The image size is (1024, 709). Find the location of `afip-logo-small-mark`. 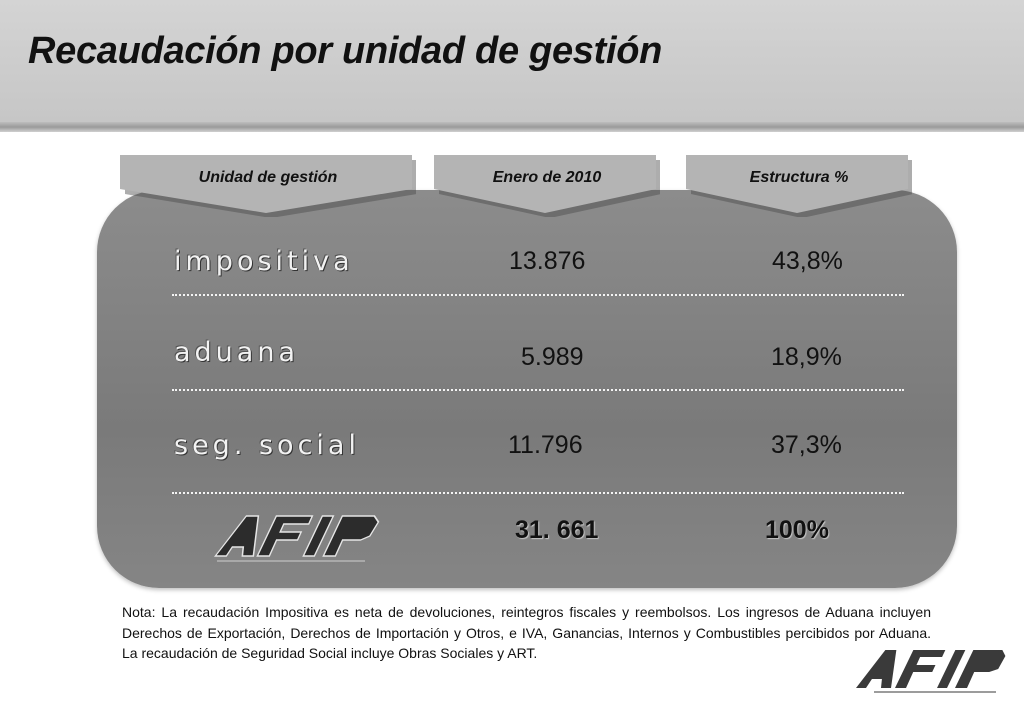

afip-logo-small-mark is located at coordinates (931, 671).